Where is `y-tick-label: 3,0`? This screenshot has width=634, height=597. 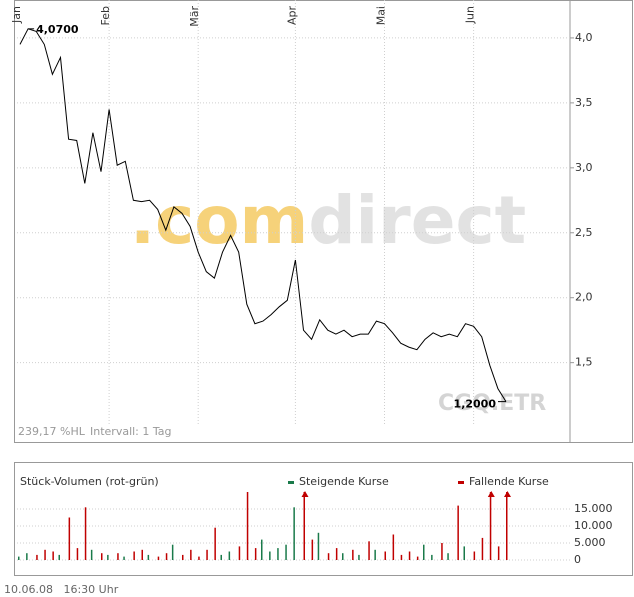
y-tick-label: 3,0 is located at coordinates (584, 167).